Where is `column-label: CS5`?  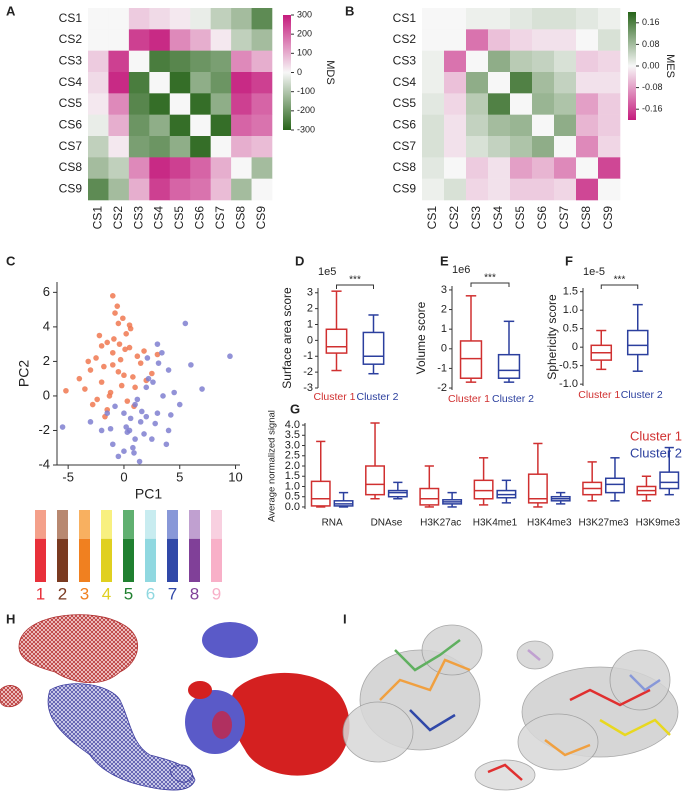 column-label: CS5 is located at coordinates (179, 218).